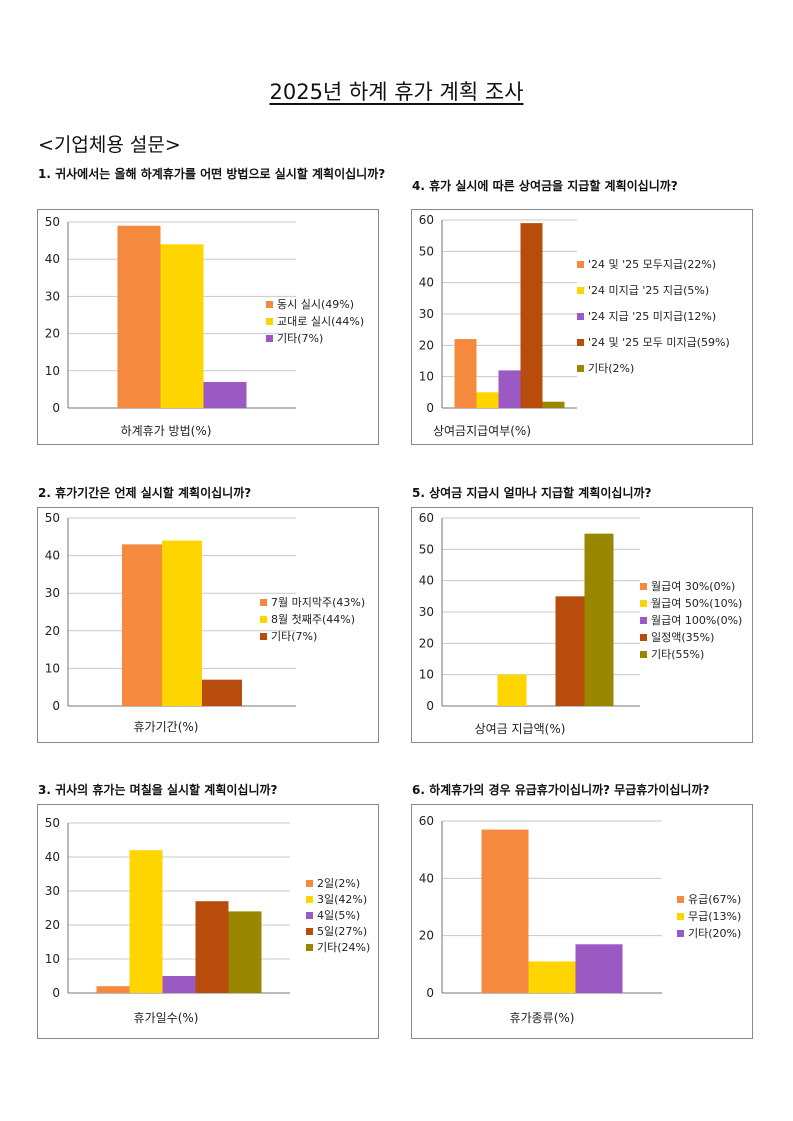  I want to click on section-heading: <기업체용 설문>, so click(109, 145).